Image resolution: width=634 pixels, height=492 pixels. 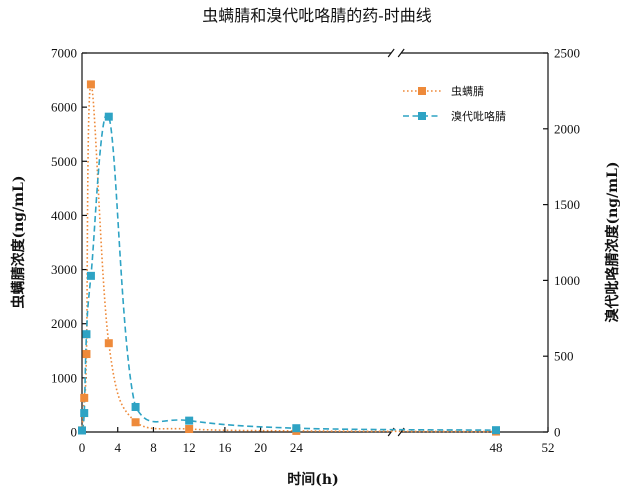 What do you see at coordinates (64, 323) in the screenshot?
I see `y-left-tick-label: 2000` at bounding box center [64, 323].